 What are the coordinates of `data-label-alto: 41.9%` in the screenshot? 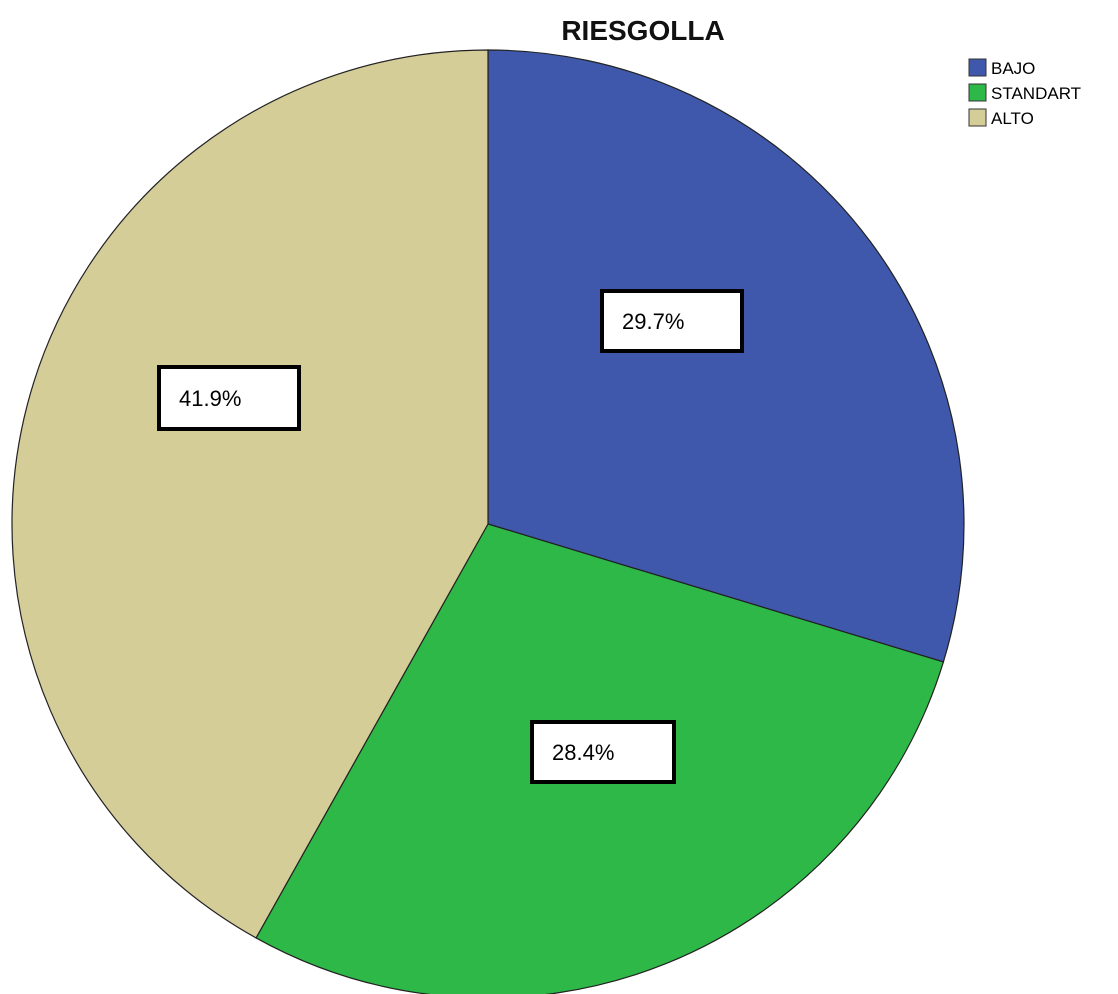 It's located at (210, 398).